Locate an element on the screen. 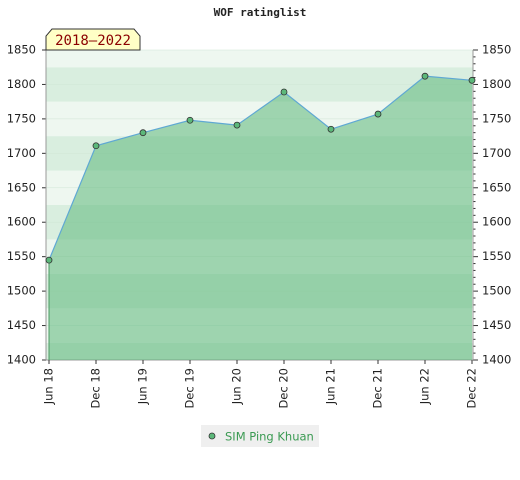 This screenshot has width=520, height=480. legend-marker is located at coordinates (212, 436).